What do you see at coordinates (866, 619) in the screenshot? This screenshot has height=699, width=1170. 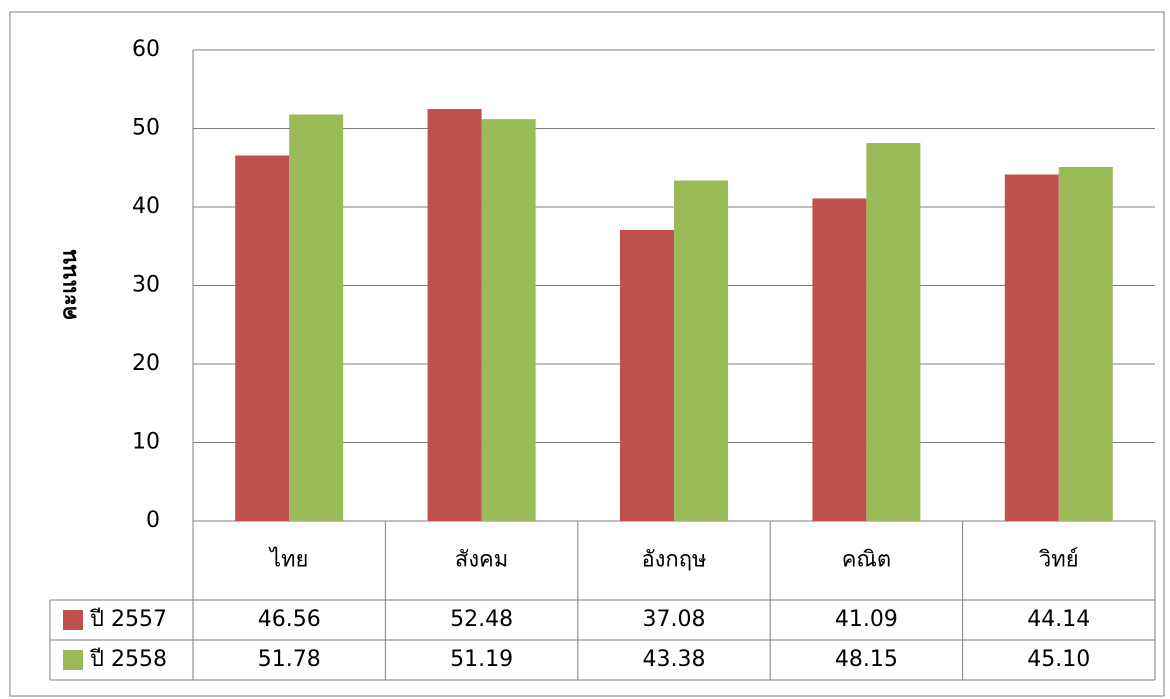 I see `table-value: 41.09` at bounding box center [866, 619].